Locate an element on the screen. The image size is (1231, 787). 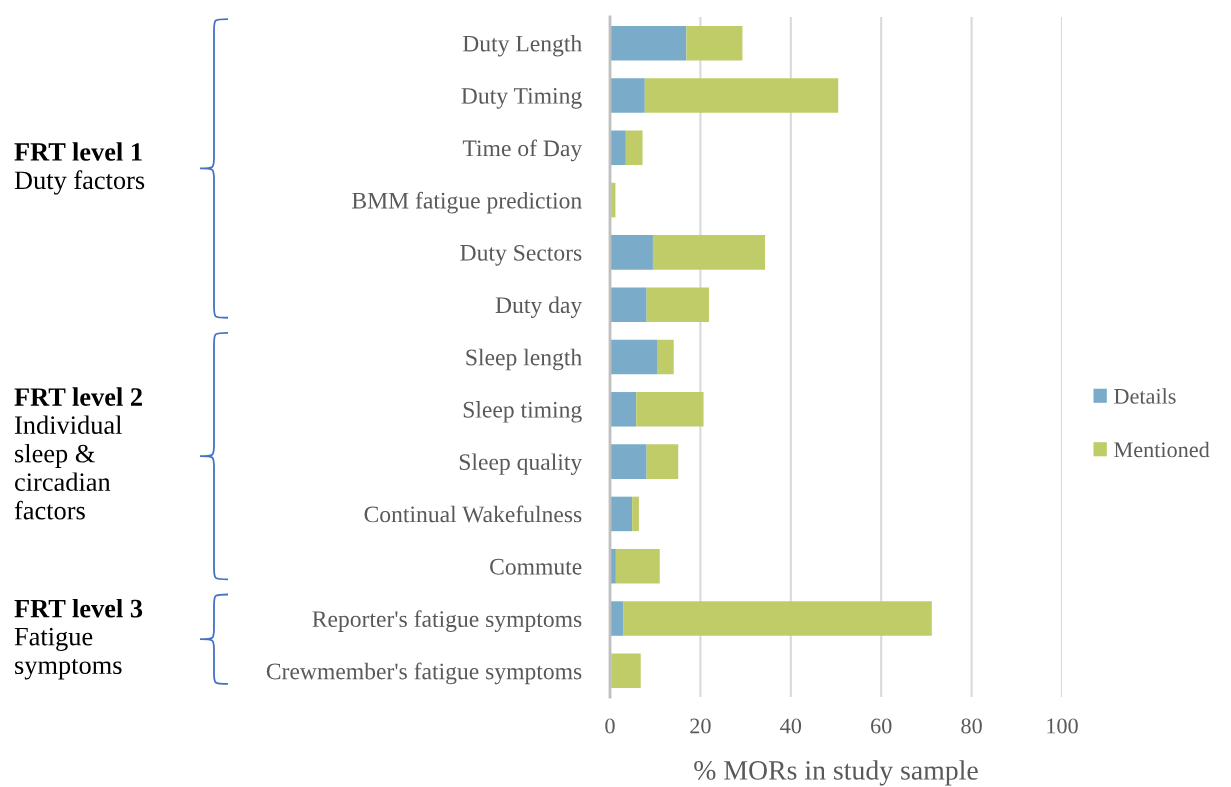
y-tick-label: Commute is located at coordinates (536, 566).